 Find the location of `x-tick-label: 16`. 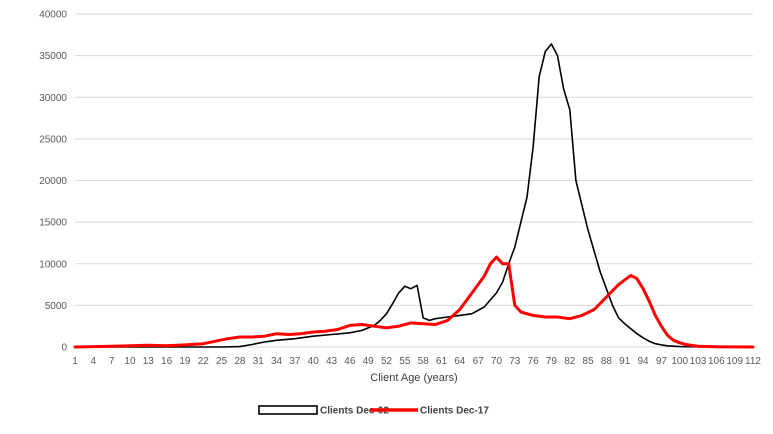

x-tick-label: 16 is located at coordinates (167, 361).